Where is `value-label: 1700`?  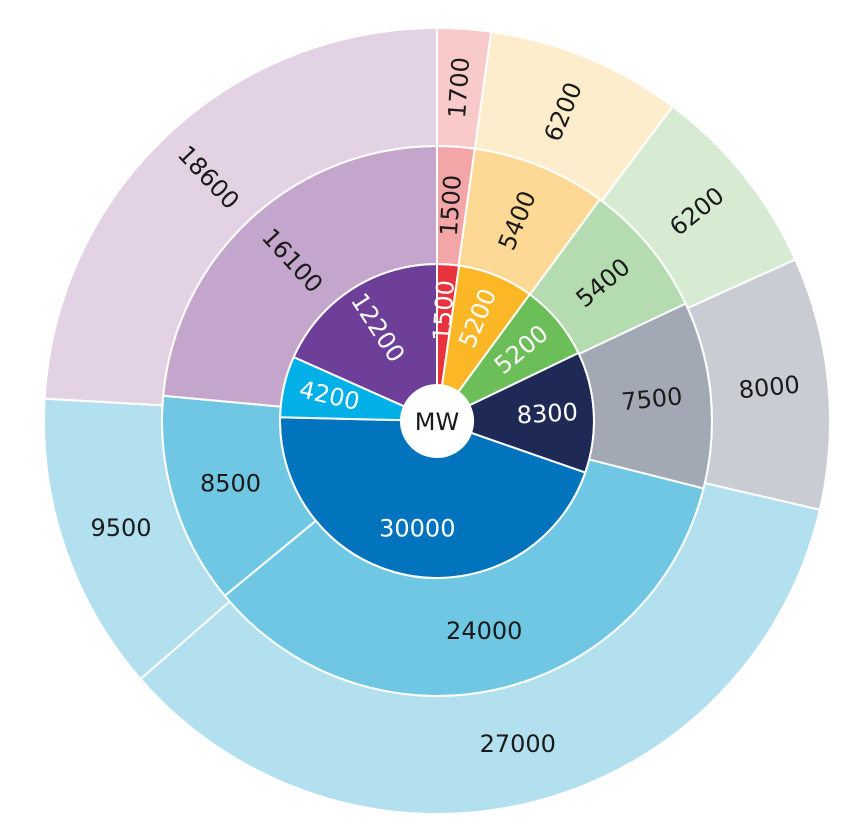 value-label: 1700 is located at coordinates (459, 87).